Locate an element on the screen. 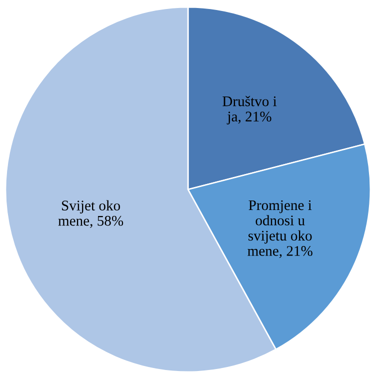 The width and height of the screenshot is (376, 379). slice-label: Promjene i odnosi u svijetu oko mene, 21% is located at coordinates (280, 229).